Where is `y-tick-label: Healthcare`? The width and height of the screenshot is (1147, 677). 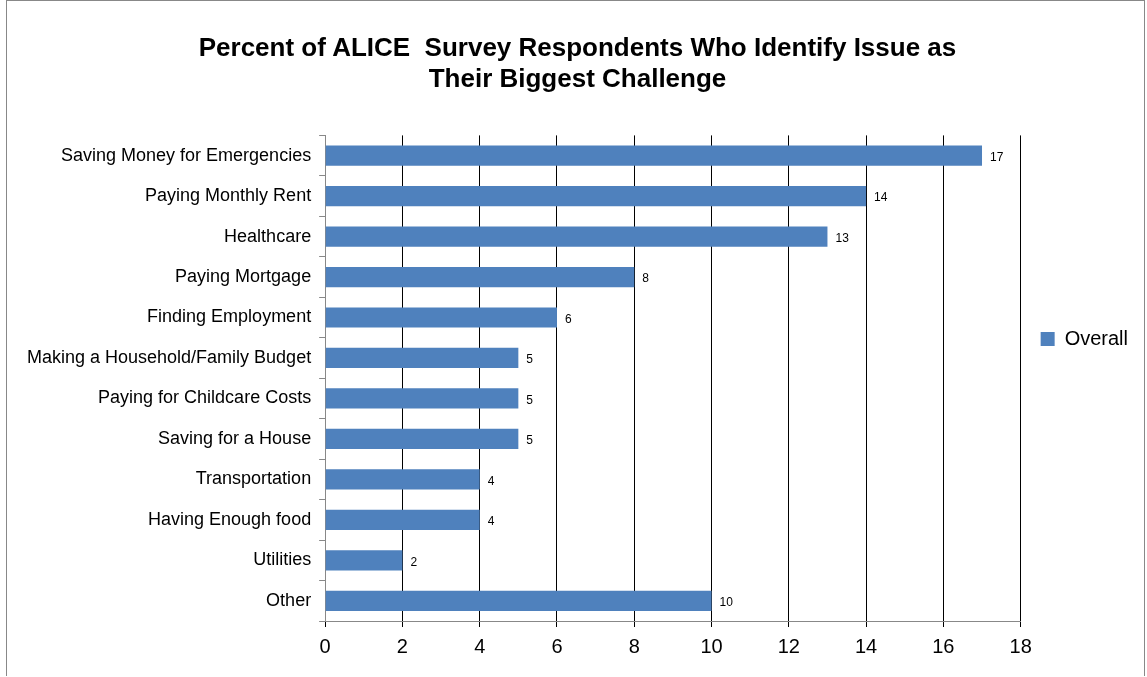
y-tick-label: Healthcare is located at coordinates (268, 235).